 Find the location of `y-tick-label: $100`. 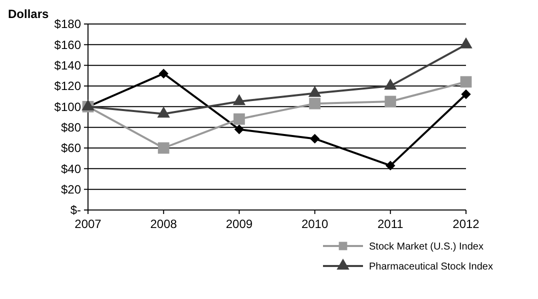

y-tick-label: $100 is located at coordinates (68, 107).